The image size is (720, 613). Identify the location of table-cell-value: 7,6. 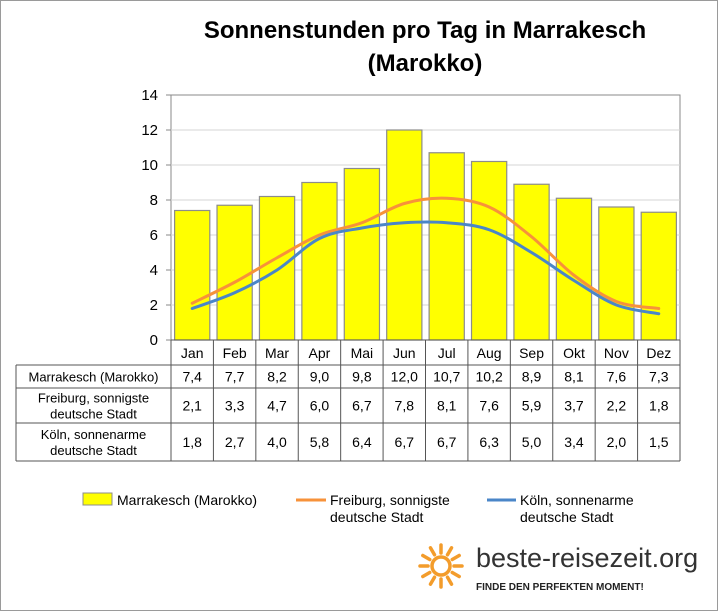
(489, 406).